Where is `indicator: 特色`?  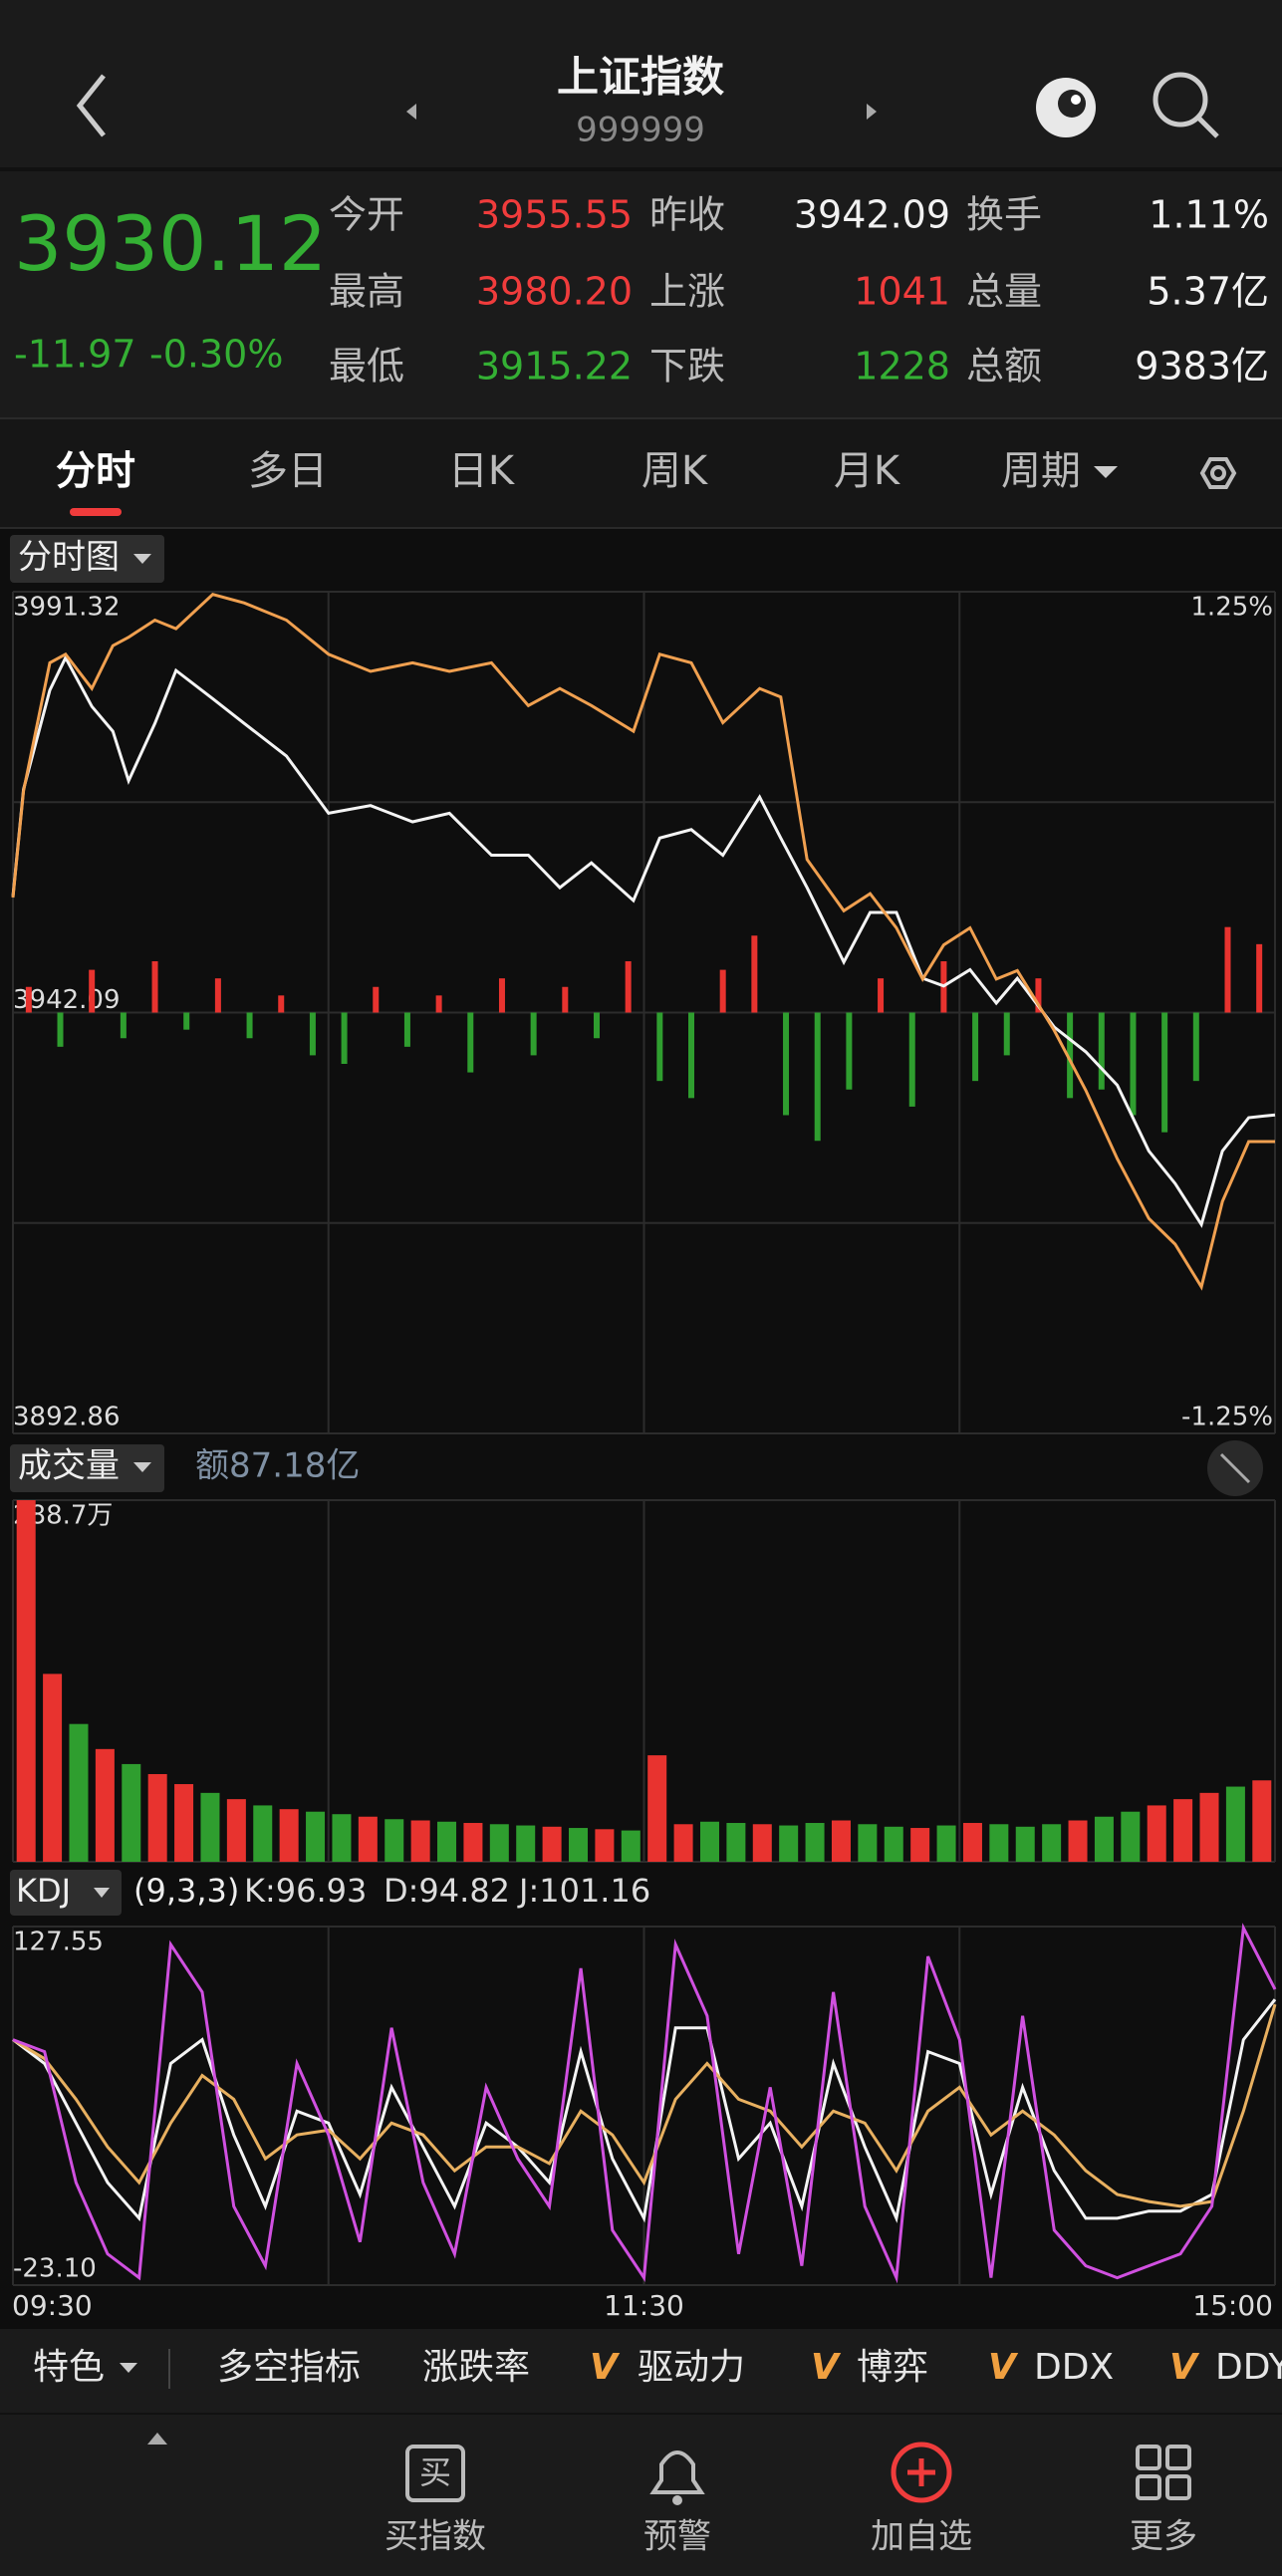
indicator: 特色 is located at coordinates (69, 2367).